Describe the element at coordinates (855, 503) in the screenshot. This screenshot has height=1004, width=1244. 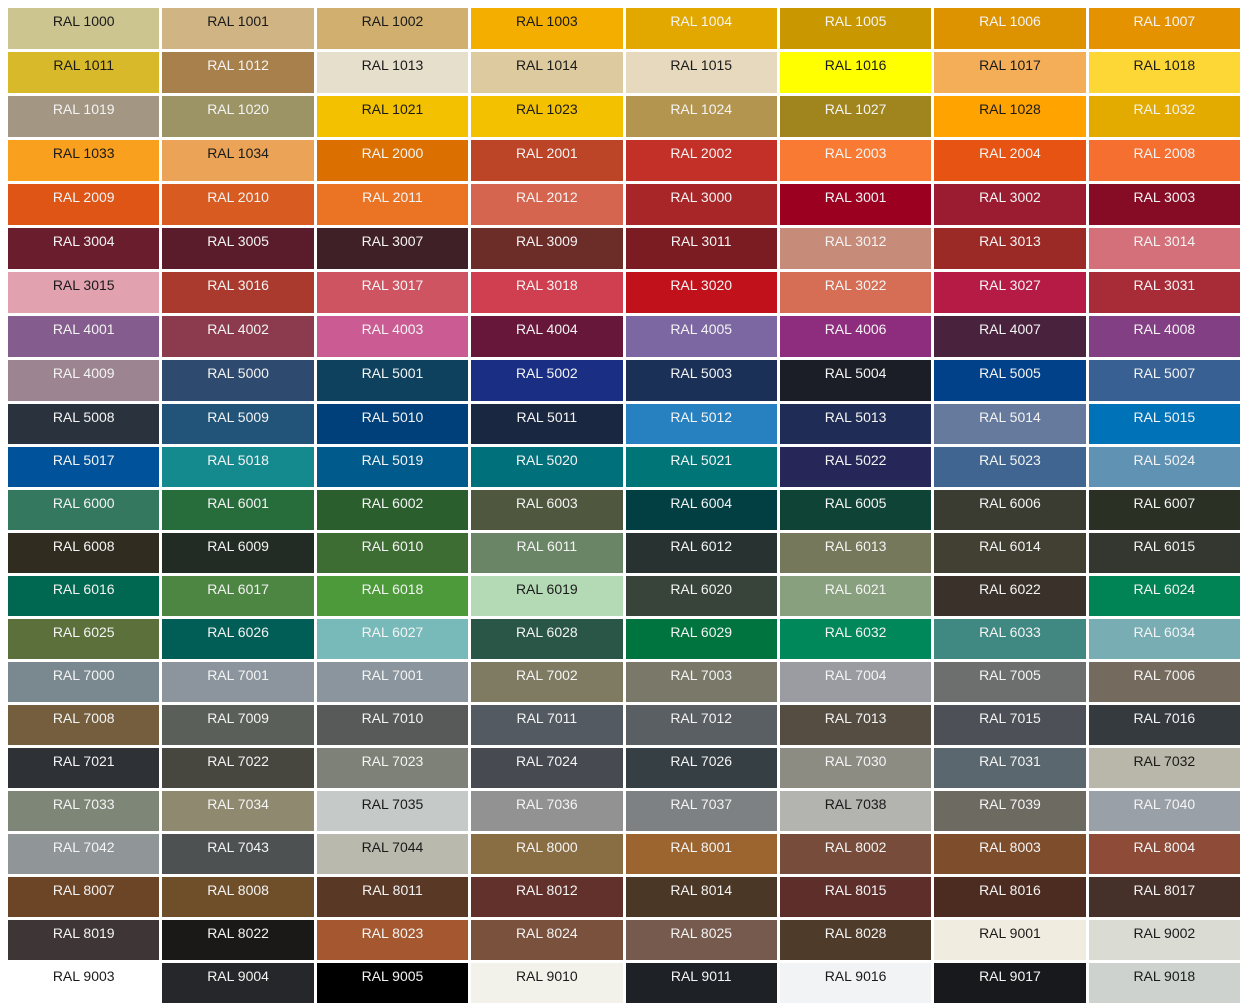
I see `swatch-label: RAL 6005` at that location.